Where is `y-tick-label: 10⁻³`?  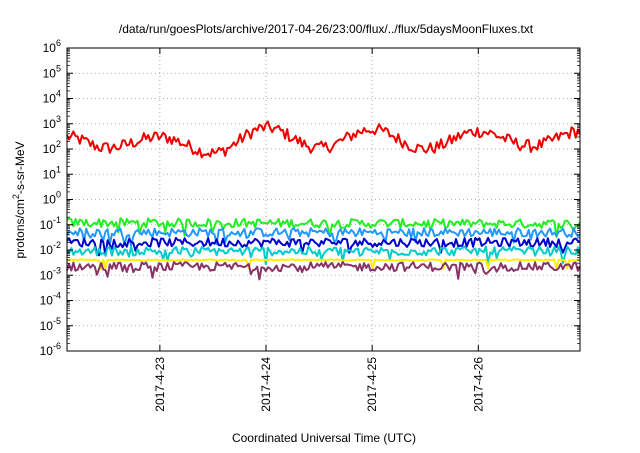
y-tick-label: 10⁻³ is located at coordinates (50, 273).